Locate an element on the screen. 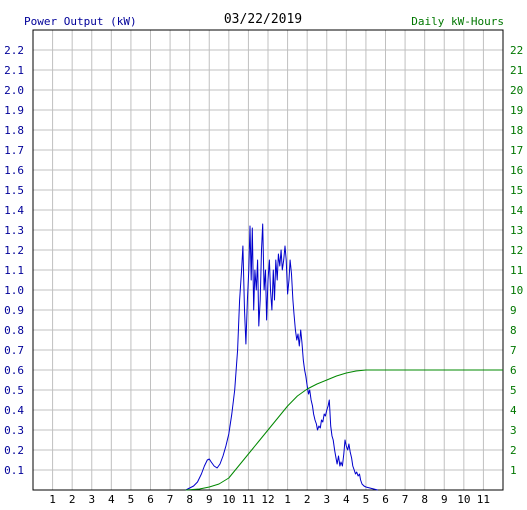 The width and height of the screenshot is (527, 510). right-tick-label: 13 is located at coordinates (516, 230).